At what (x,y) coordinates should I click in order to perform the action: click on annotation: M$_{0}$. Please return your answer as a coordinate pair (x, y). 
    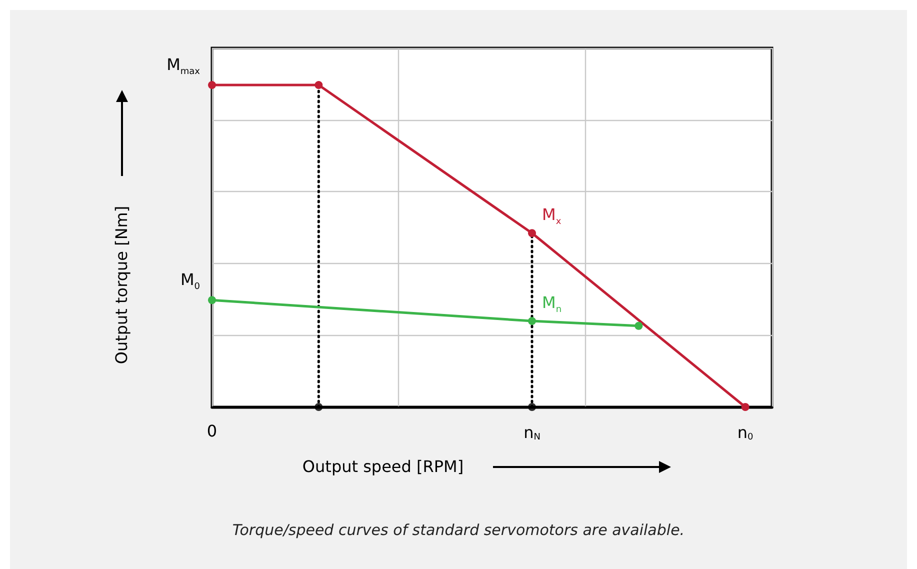
    Looking at the image, I should click on (190, 281).